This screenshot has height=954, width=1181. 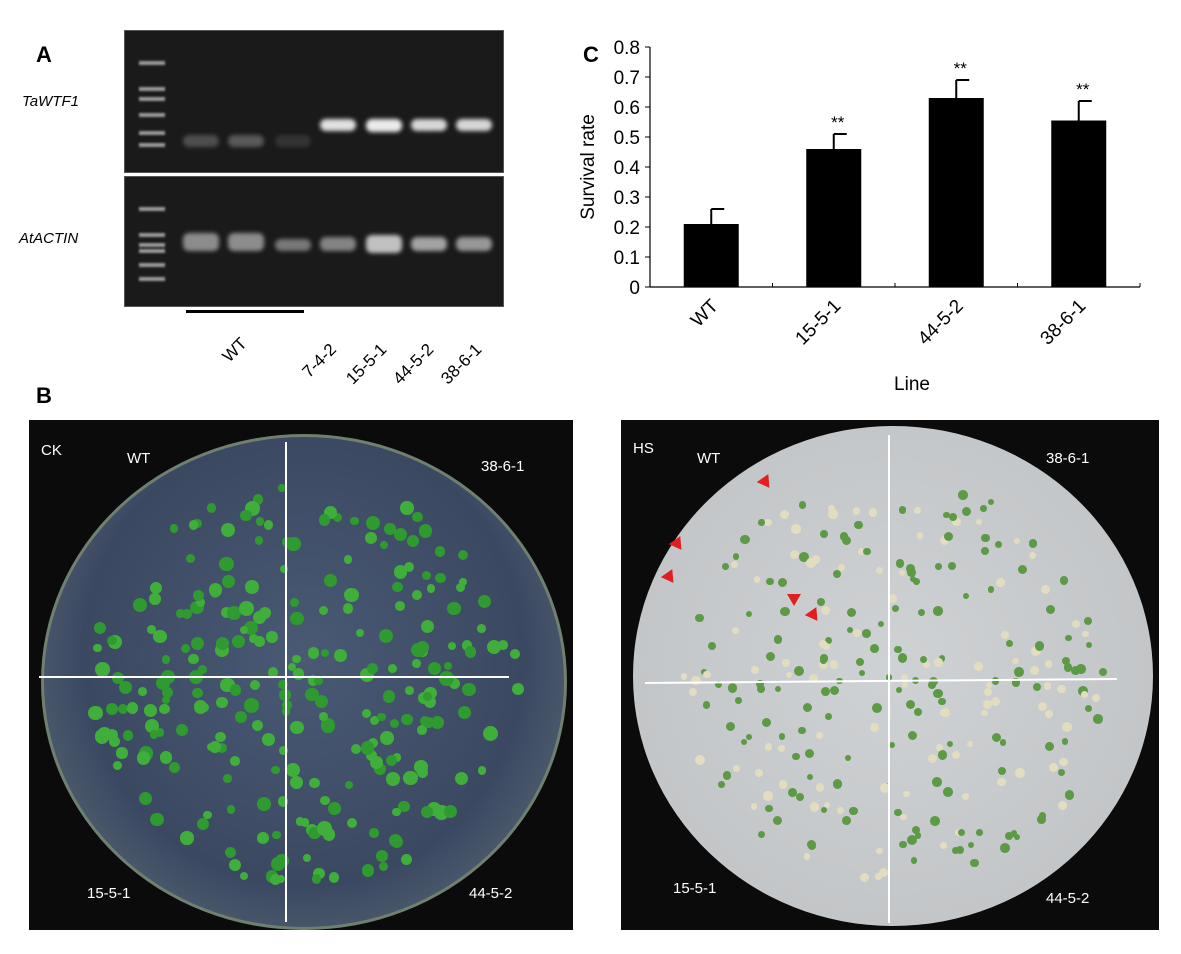 I want to click on quadrant-label-wt: WT, so click(x=139, y=458).